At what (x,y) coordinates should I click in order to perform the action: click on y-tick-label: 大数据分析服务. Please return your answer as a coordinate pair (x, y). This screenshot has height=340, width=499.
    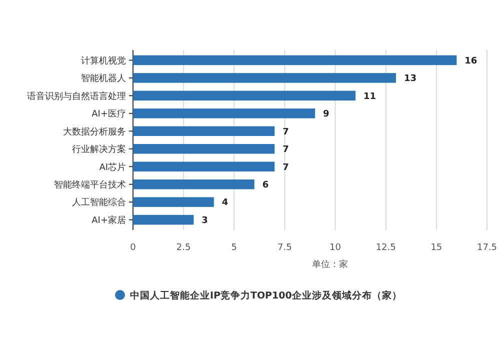
    Looking at the image, I should click on (94, 132).